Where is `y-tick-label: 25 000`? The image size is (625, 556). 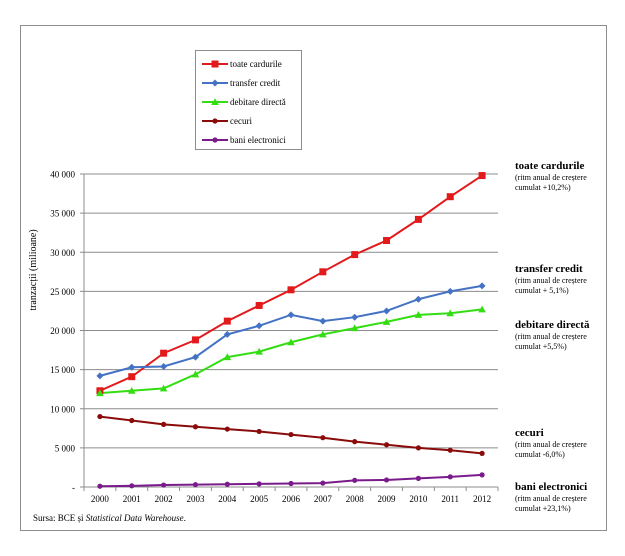
y-tick-label: 25 000 is located at coordinates (62, 292).